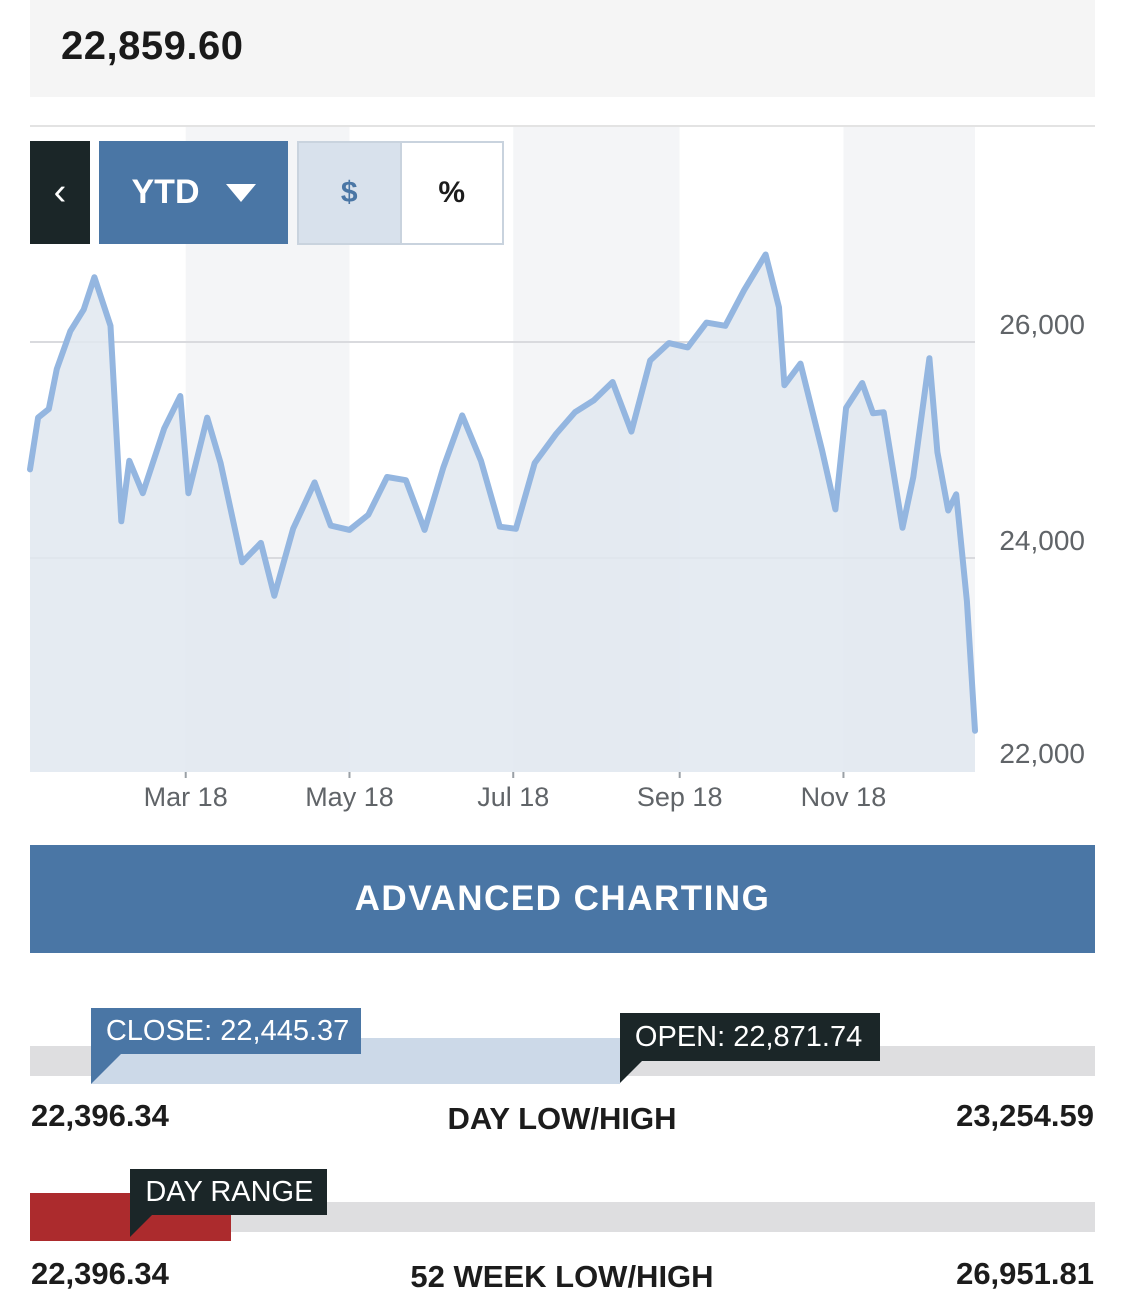  I want to click on week52-high-value: 26,951.81, so click(1025, 1273).